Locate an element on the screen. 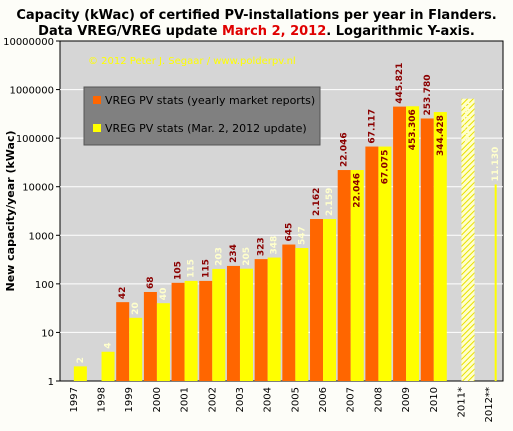 Image resolution: width=513 pixels, height=431 pixels. data-label-update-2002: 203 is located at coordinates (219, 256).